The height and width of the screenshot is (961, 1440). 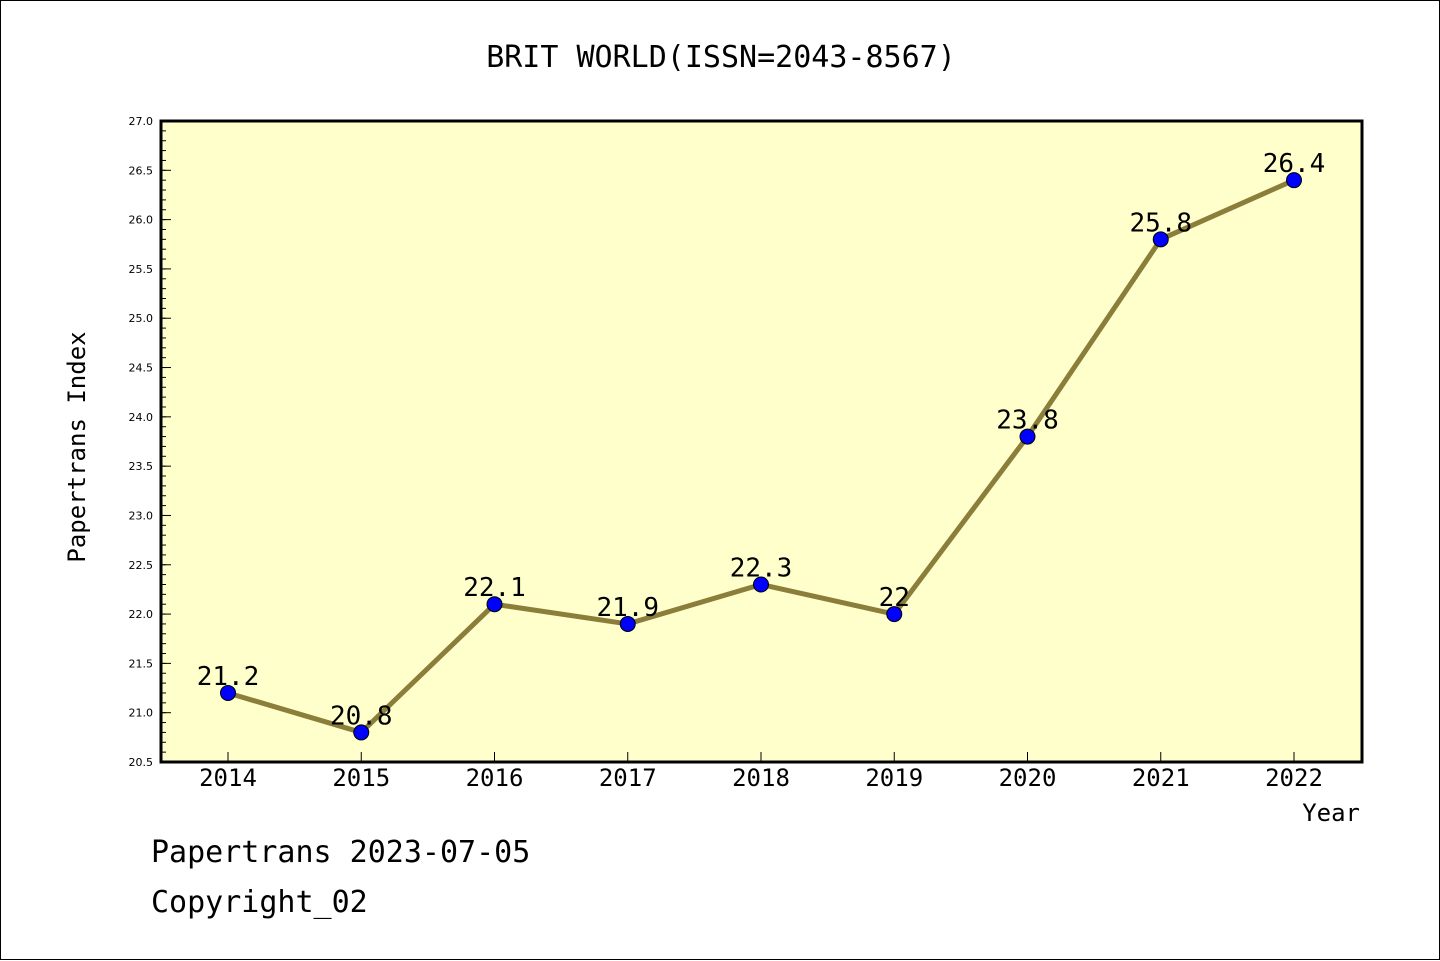 I want to click on data-label: 25.8, so click(x=1160, y=223).